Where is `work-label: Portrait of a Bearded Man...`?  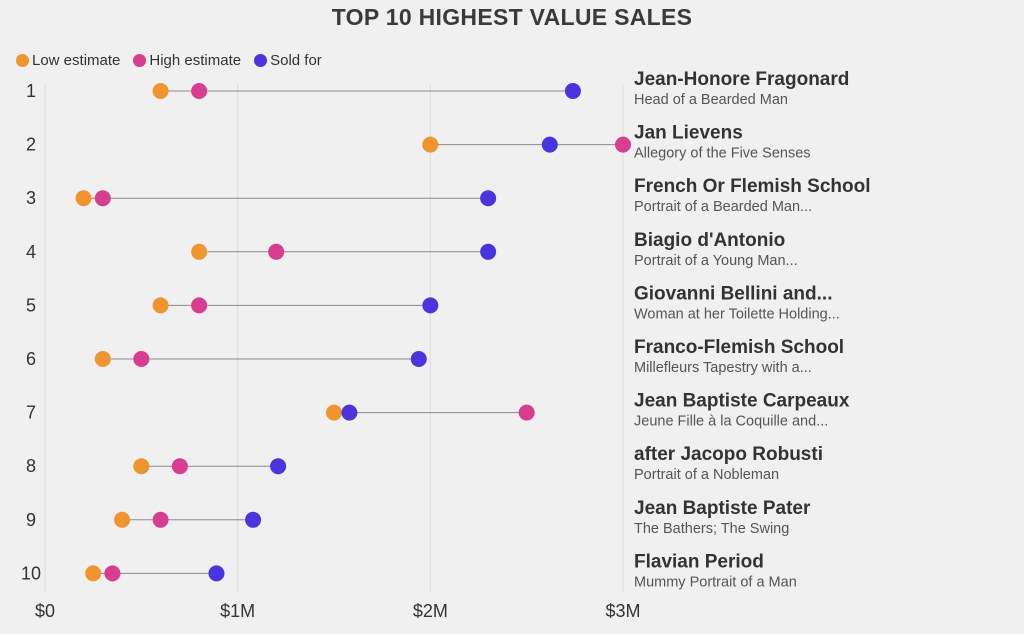 work-label: Portrait of a Bearded Man... is located at coordinates (723, 207).